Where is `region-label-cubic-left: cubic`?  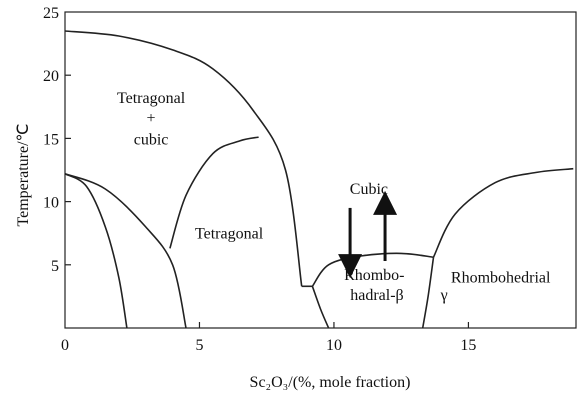
region-label-cubic-left: cubic is located at coordinates (151, 140).